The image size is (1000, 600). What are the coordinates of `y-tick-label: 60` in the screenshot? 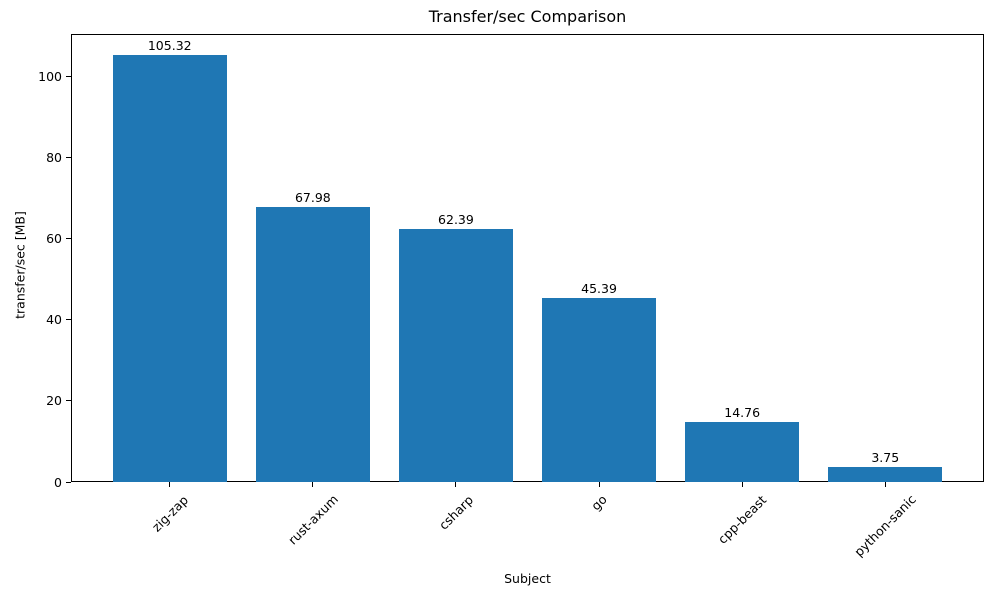 It's located at (54, 239).